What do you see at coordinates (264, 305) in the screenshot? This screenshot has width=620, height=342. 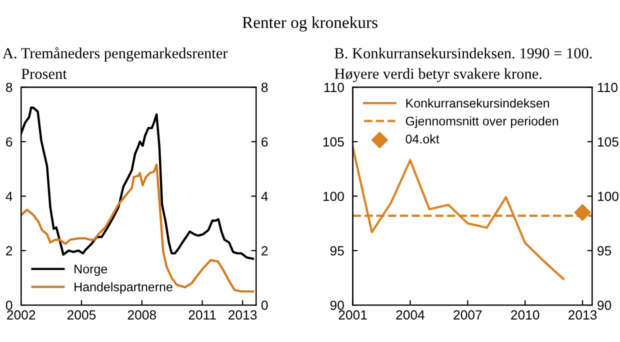 I see `y2-tick-label: 0` at bounding box center [264, 305].